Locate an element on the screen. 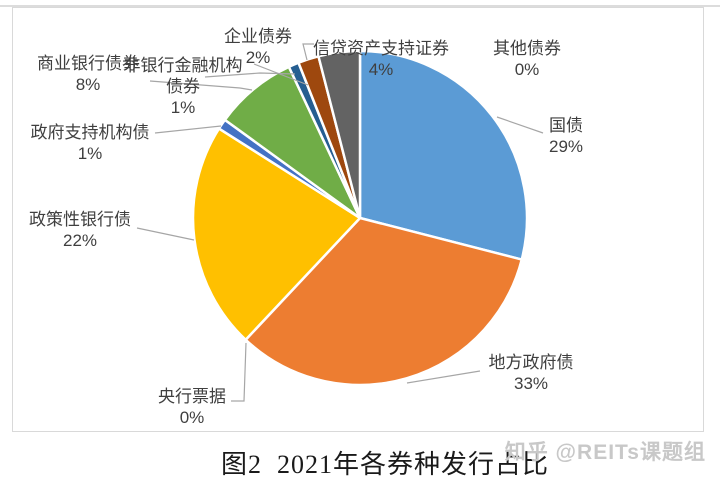 The image size is (720, 481). watermark: 知乎 @REITs课题组 is located at coordinates (605, 452).